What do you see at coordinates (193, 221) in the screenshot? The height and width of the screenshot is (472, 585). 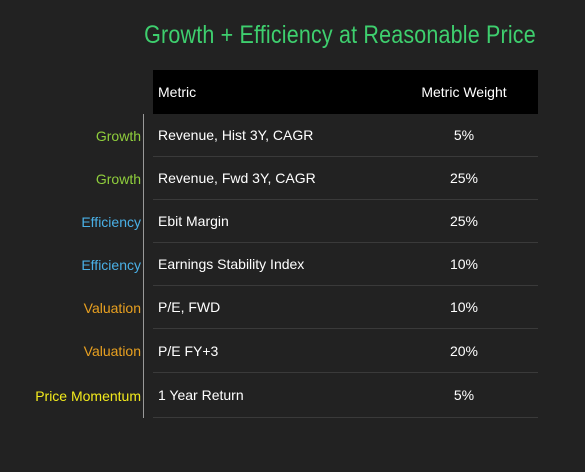 I see `metric-cell: Ebit Margin` at bounding box center [193, 221].